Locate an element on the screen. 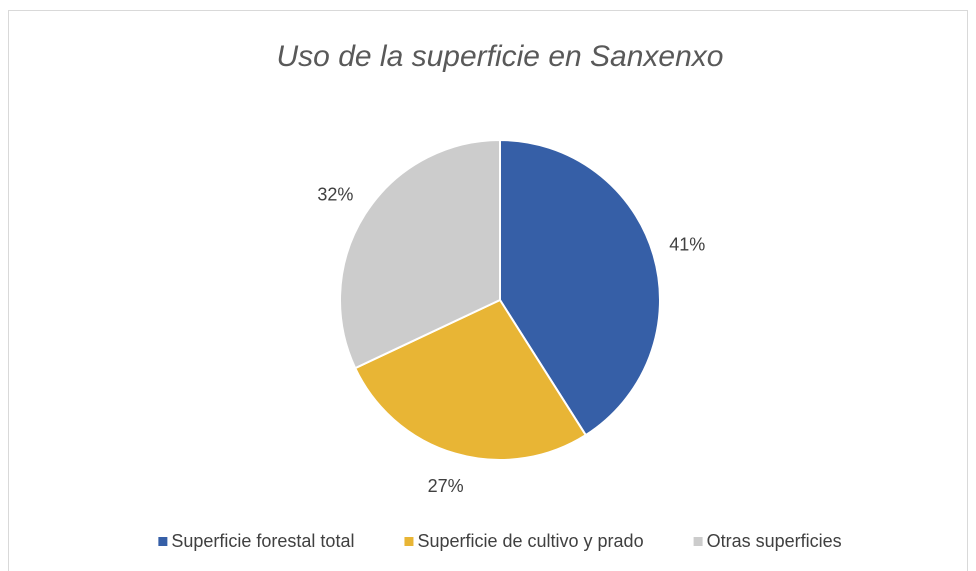  data-label: 41% is located at coordinates (687, 244).